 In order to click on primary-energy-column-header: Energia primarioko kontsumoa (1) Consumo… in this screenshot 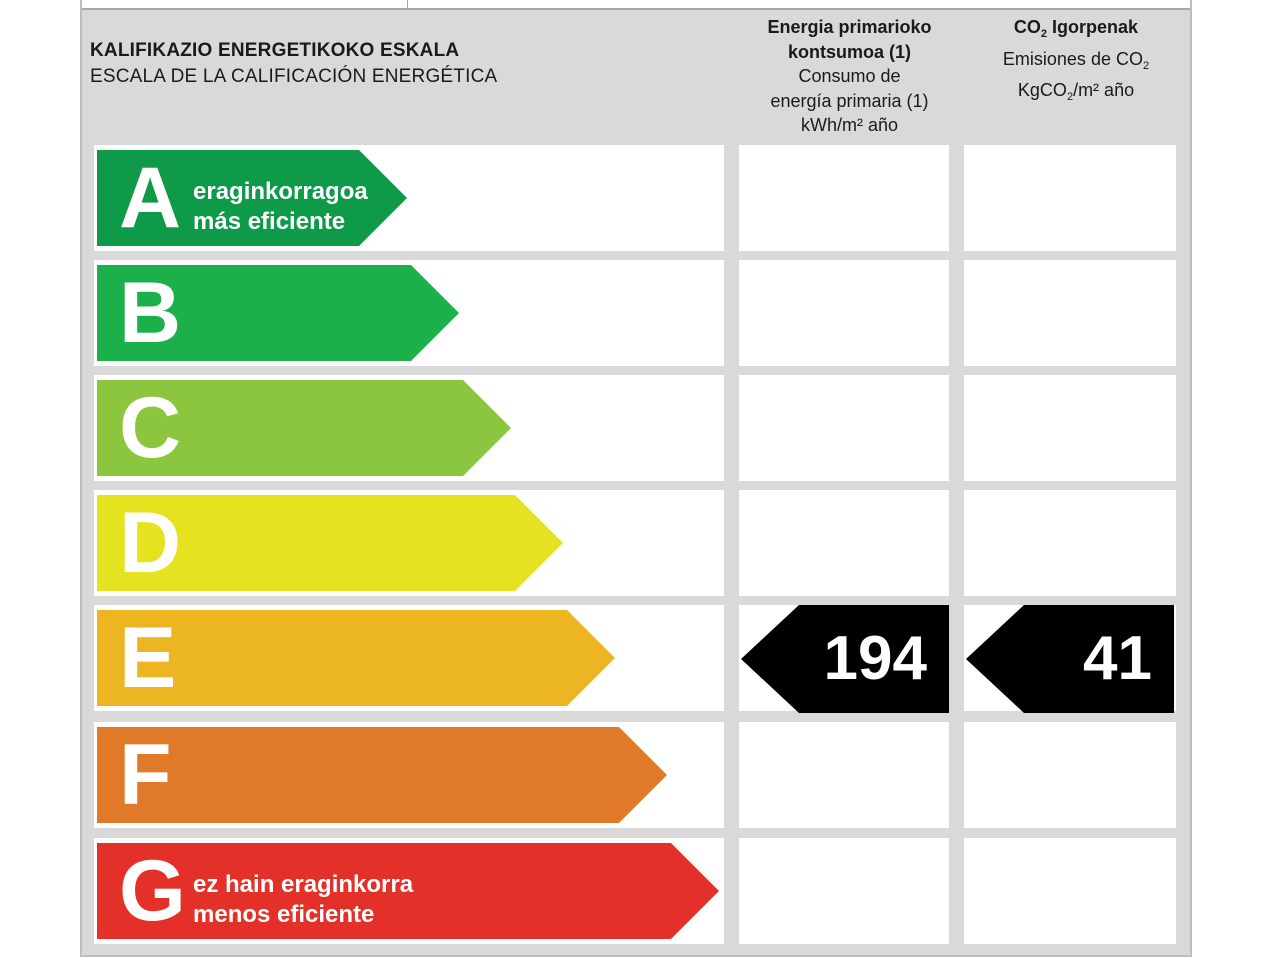, I will do `click(849, 76)`.